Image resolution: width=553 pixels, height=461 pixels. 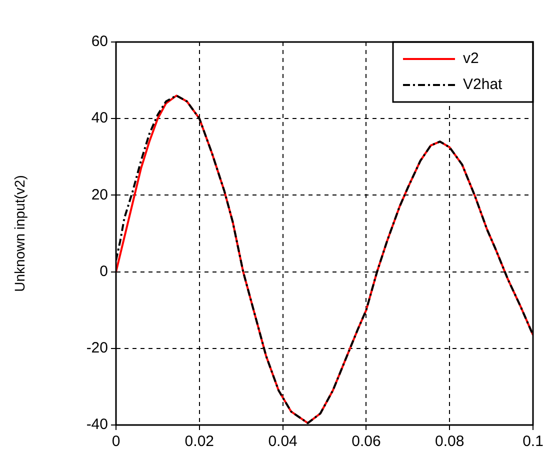 I want to click on y-tick-label: 40, so click(x=99, y=118).